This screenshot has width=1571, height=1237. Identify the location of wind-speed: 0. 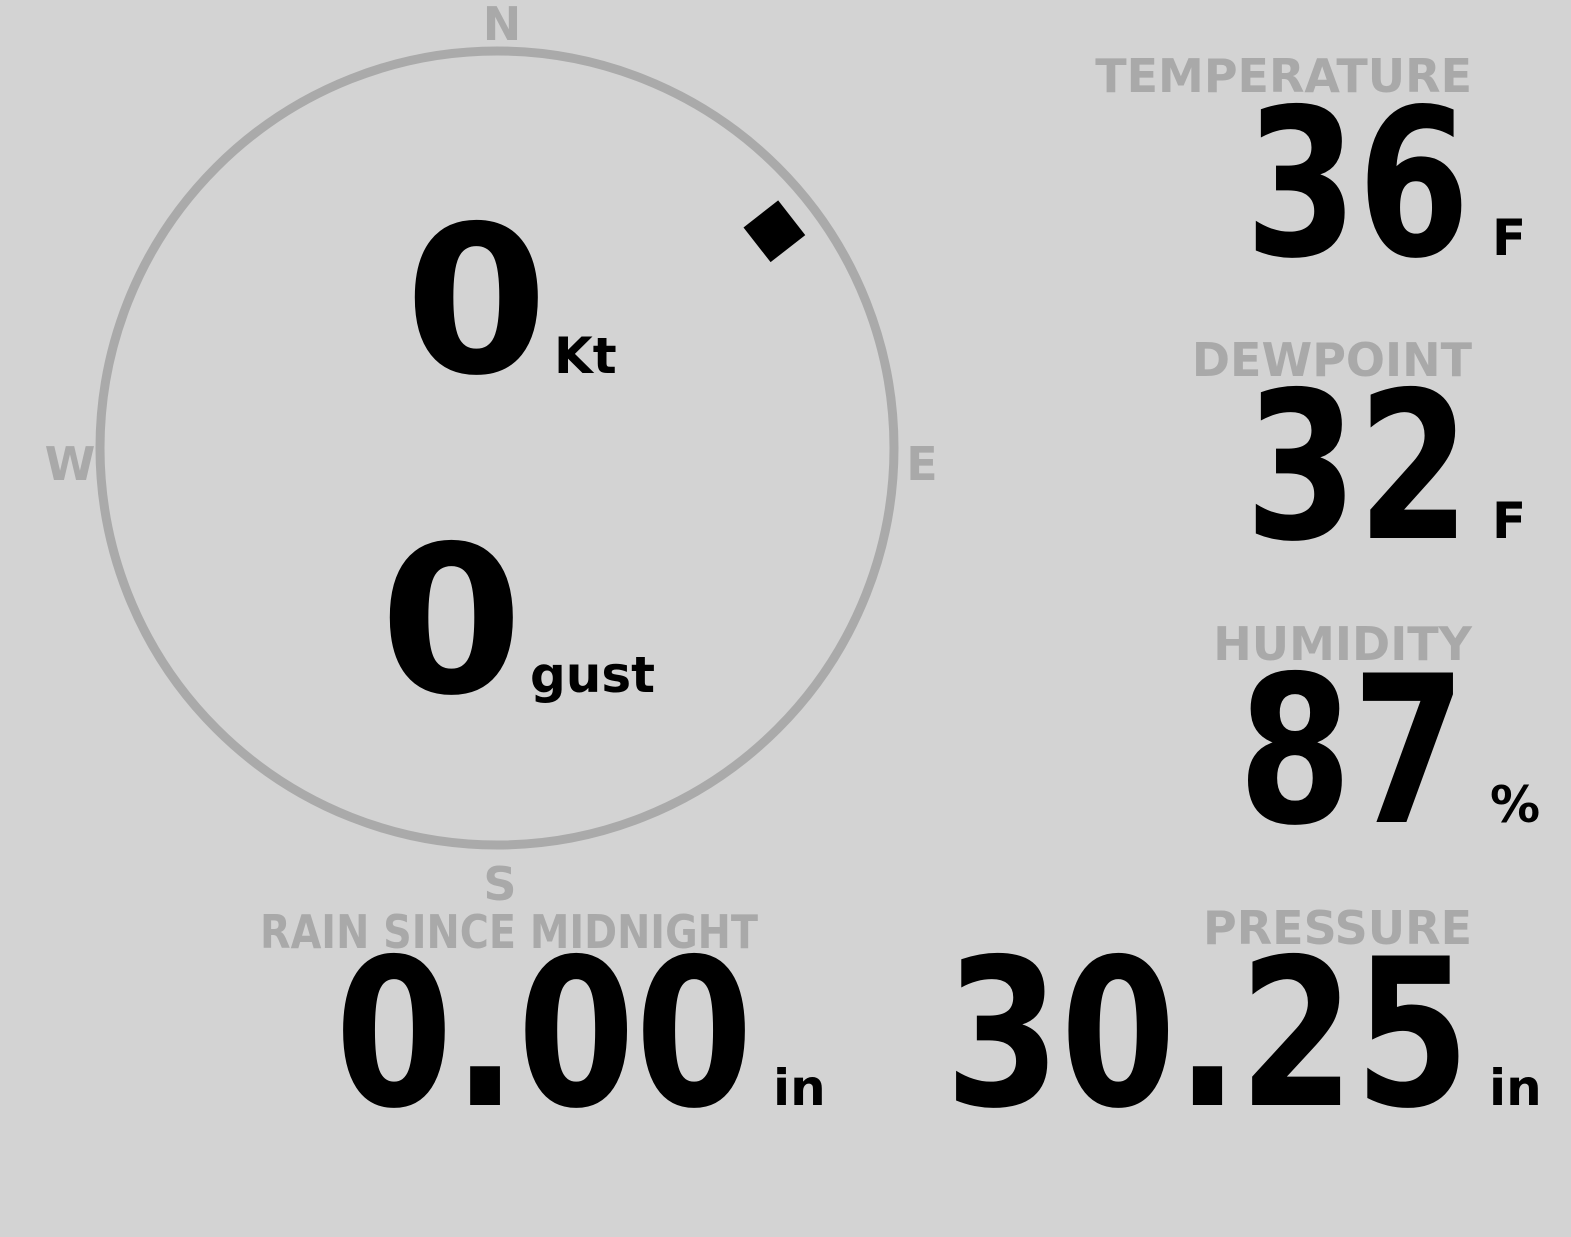
(476, 302).